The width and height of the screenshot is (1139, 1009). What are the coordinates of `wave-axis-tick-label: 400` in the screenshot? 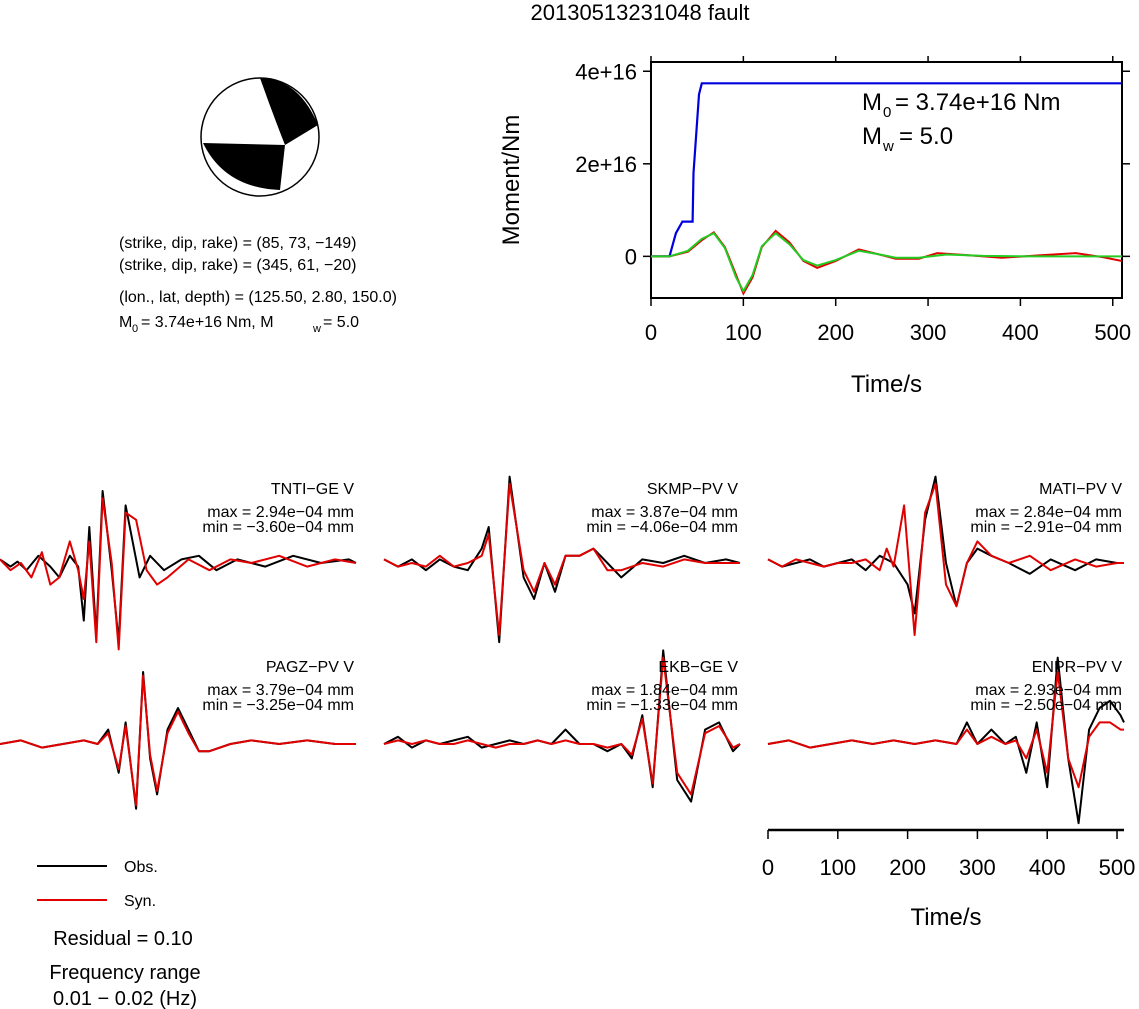 It's located at (1047, 867).